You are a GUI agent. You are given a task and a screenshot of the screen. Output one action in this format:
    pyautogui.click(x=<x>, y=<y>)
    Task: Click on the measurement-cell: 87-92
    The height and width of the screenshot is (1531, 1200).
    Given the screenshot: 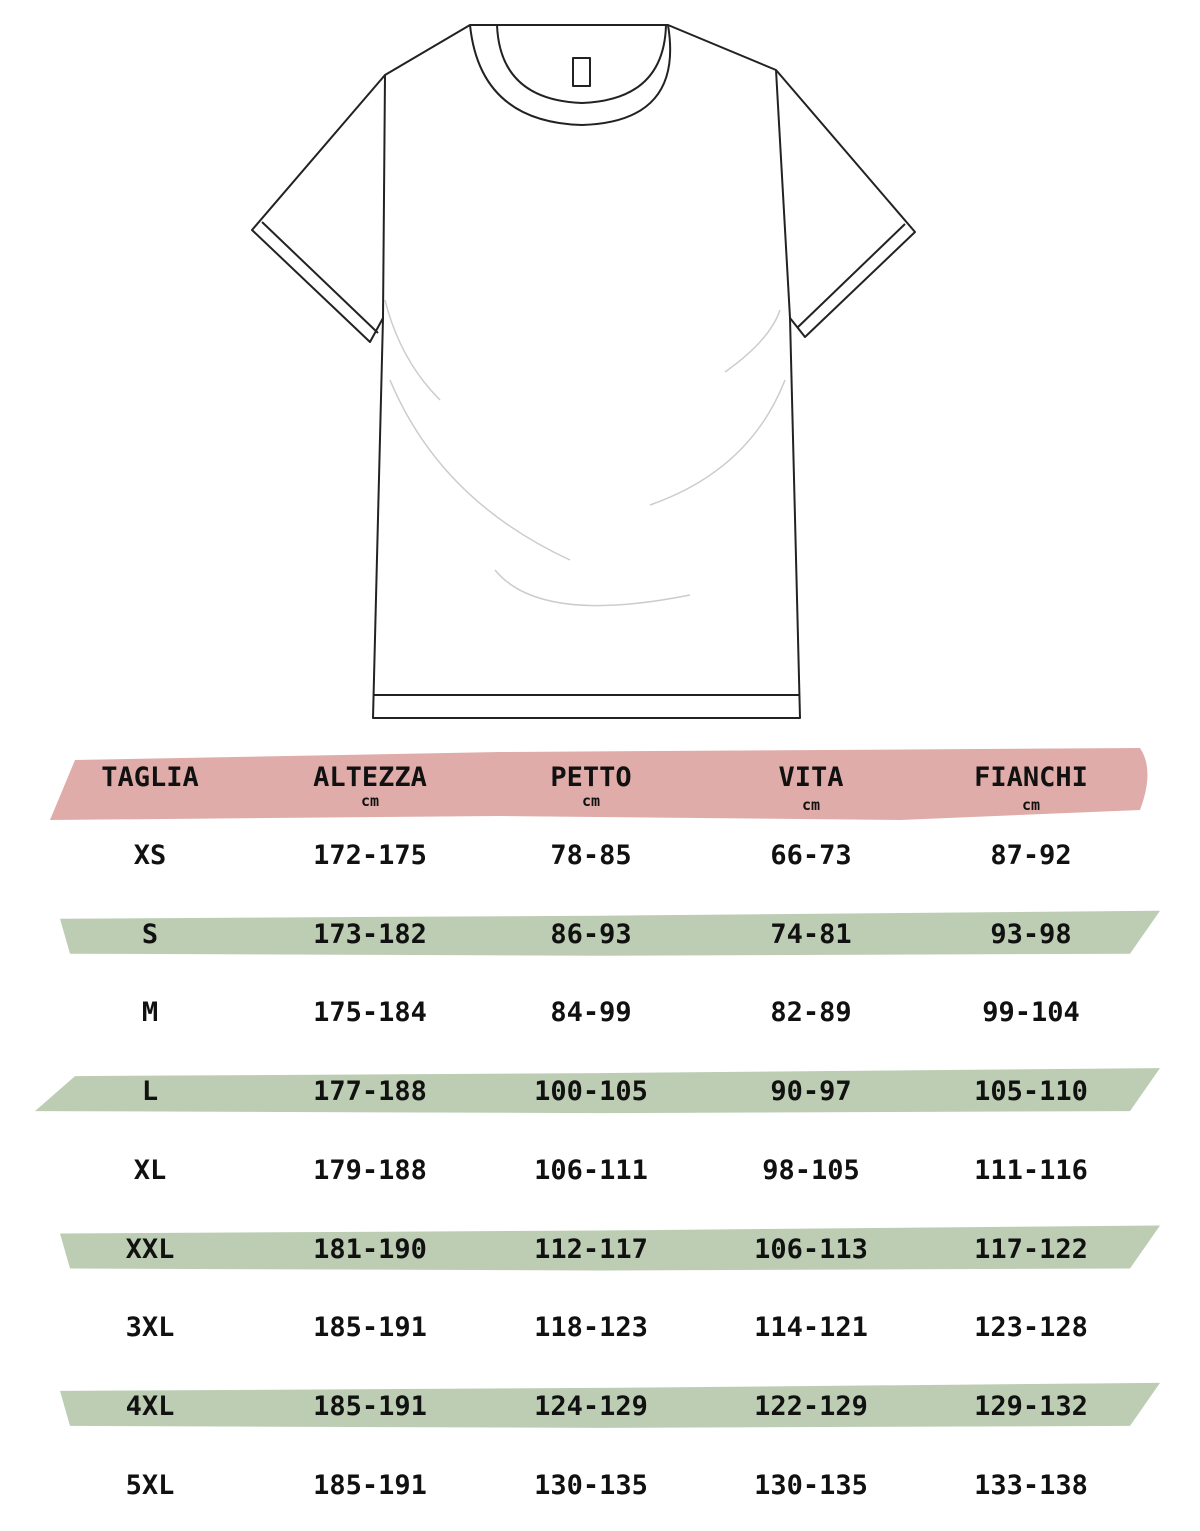 What is the action you would take?
    pyautogui.click(x=1031, y=855)
    